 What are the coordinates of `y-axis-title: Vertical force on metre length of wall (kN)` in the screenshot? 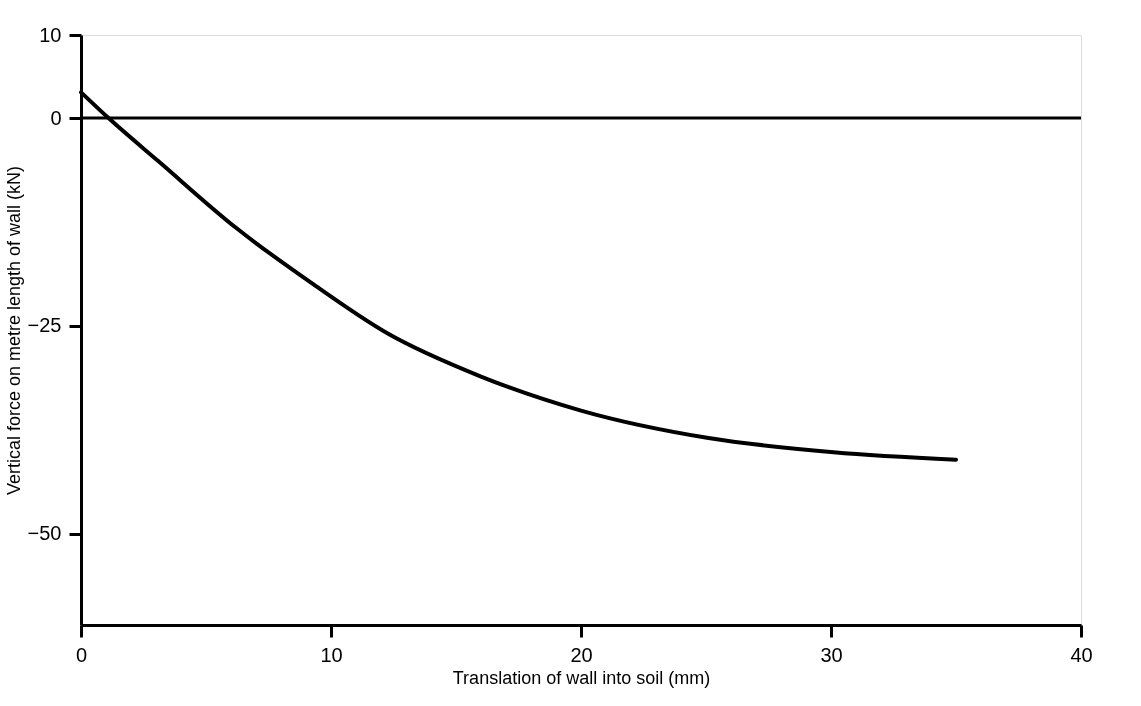 It's located at (13, 330).